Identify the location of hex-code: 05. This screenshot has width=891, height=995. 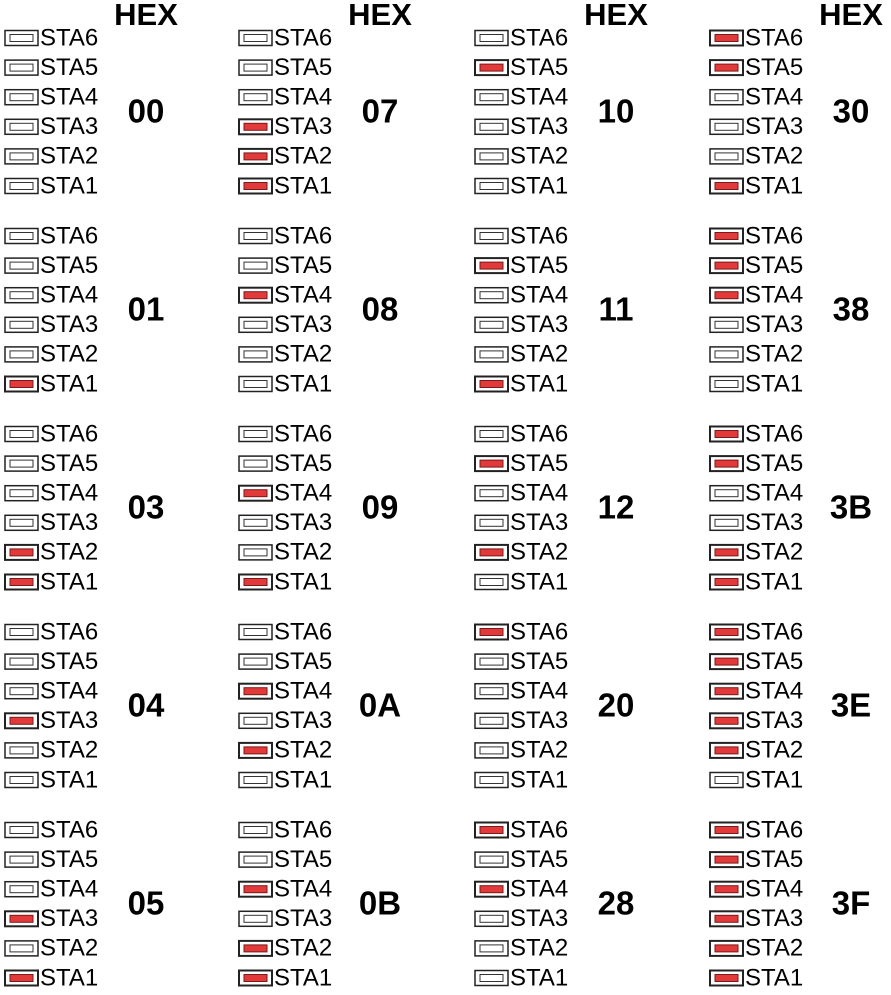
(146, 903).